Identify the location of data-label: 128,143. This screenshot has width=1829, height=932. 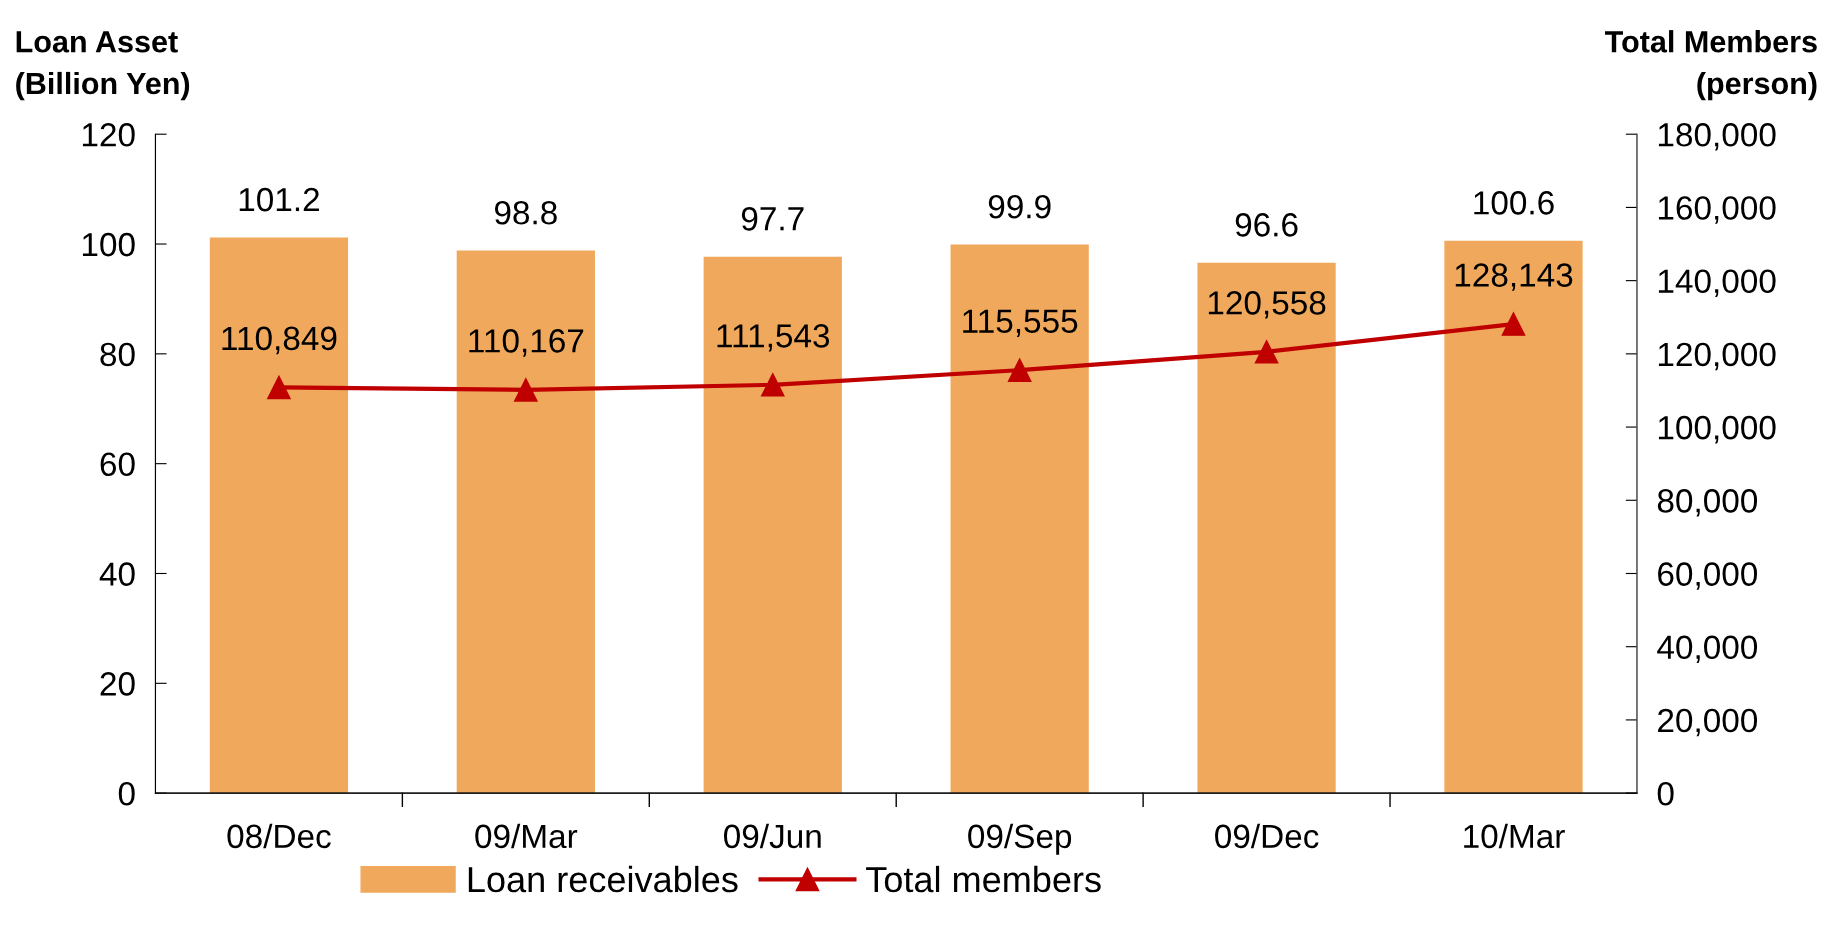
(1514, 277).